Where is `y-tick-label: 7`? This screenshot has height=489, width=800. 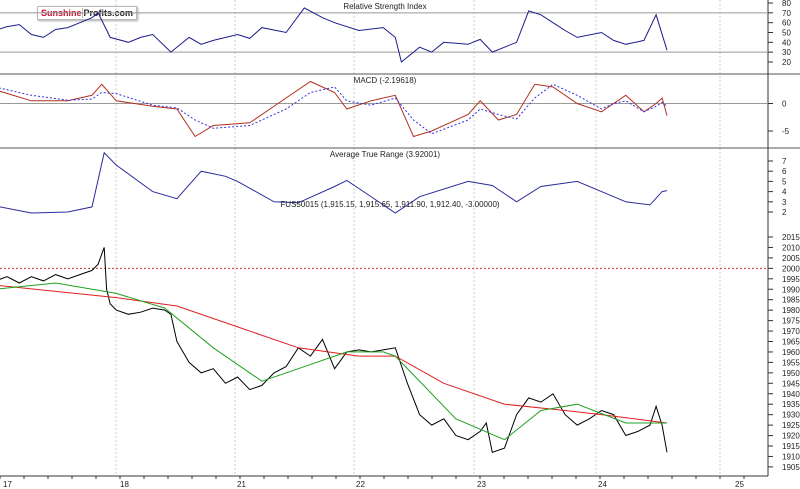 y-tick-label: 7 is located at coordinates (784, 161).